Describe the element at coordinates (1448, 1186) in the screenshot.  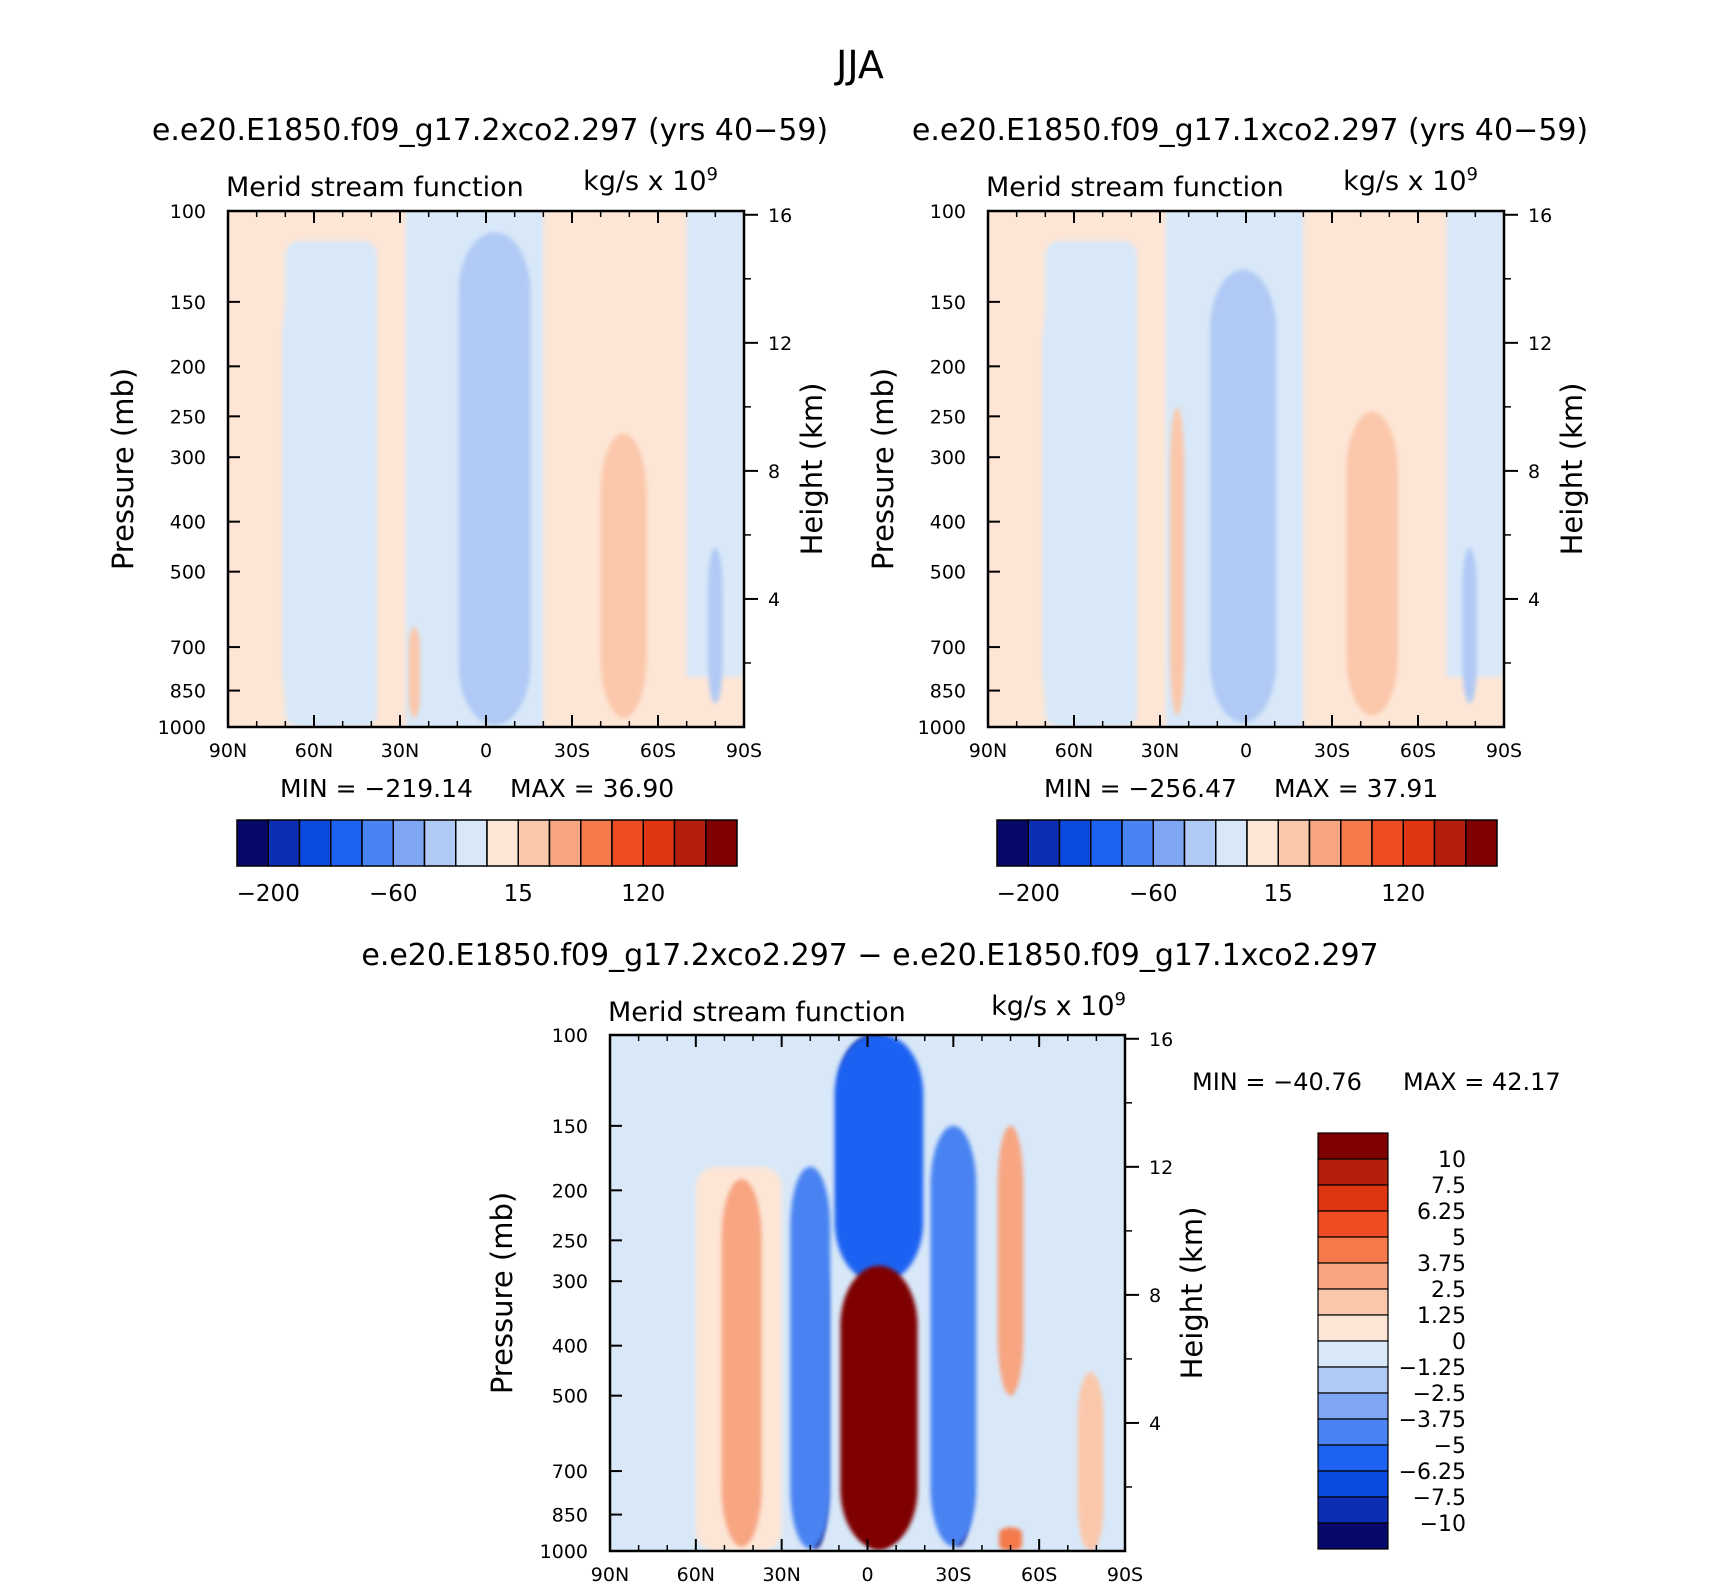
I see `colorbar-label: 7.5` at that location.